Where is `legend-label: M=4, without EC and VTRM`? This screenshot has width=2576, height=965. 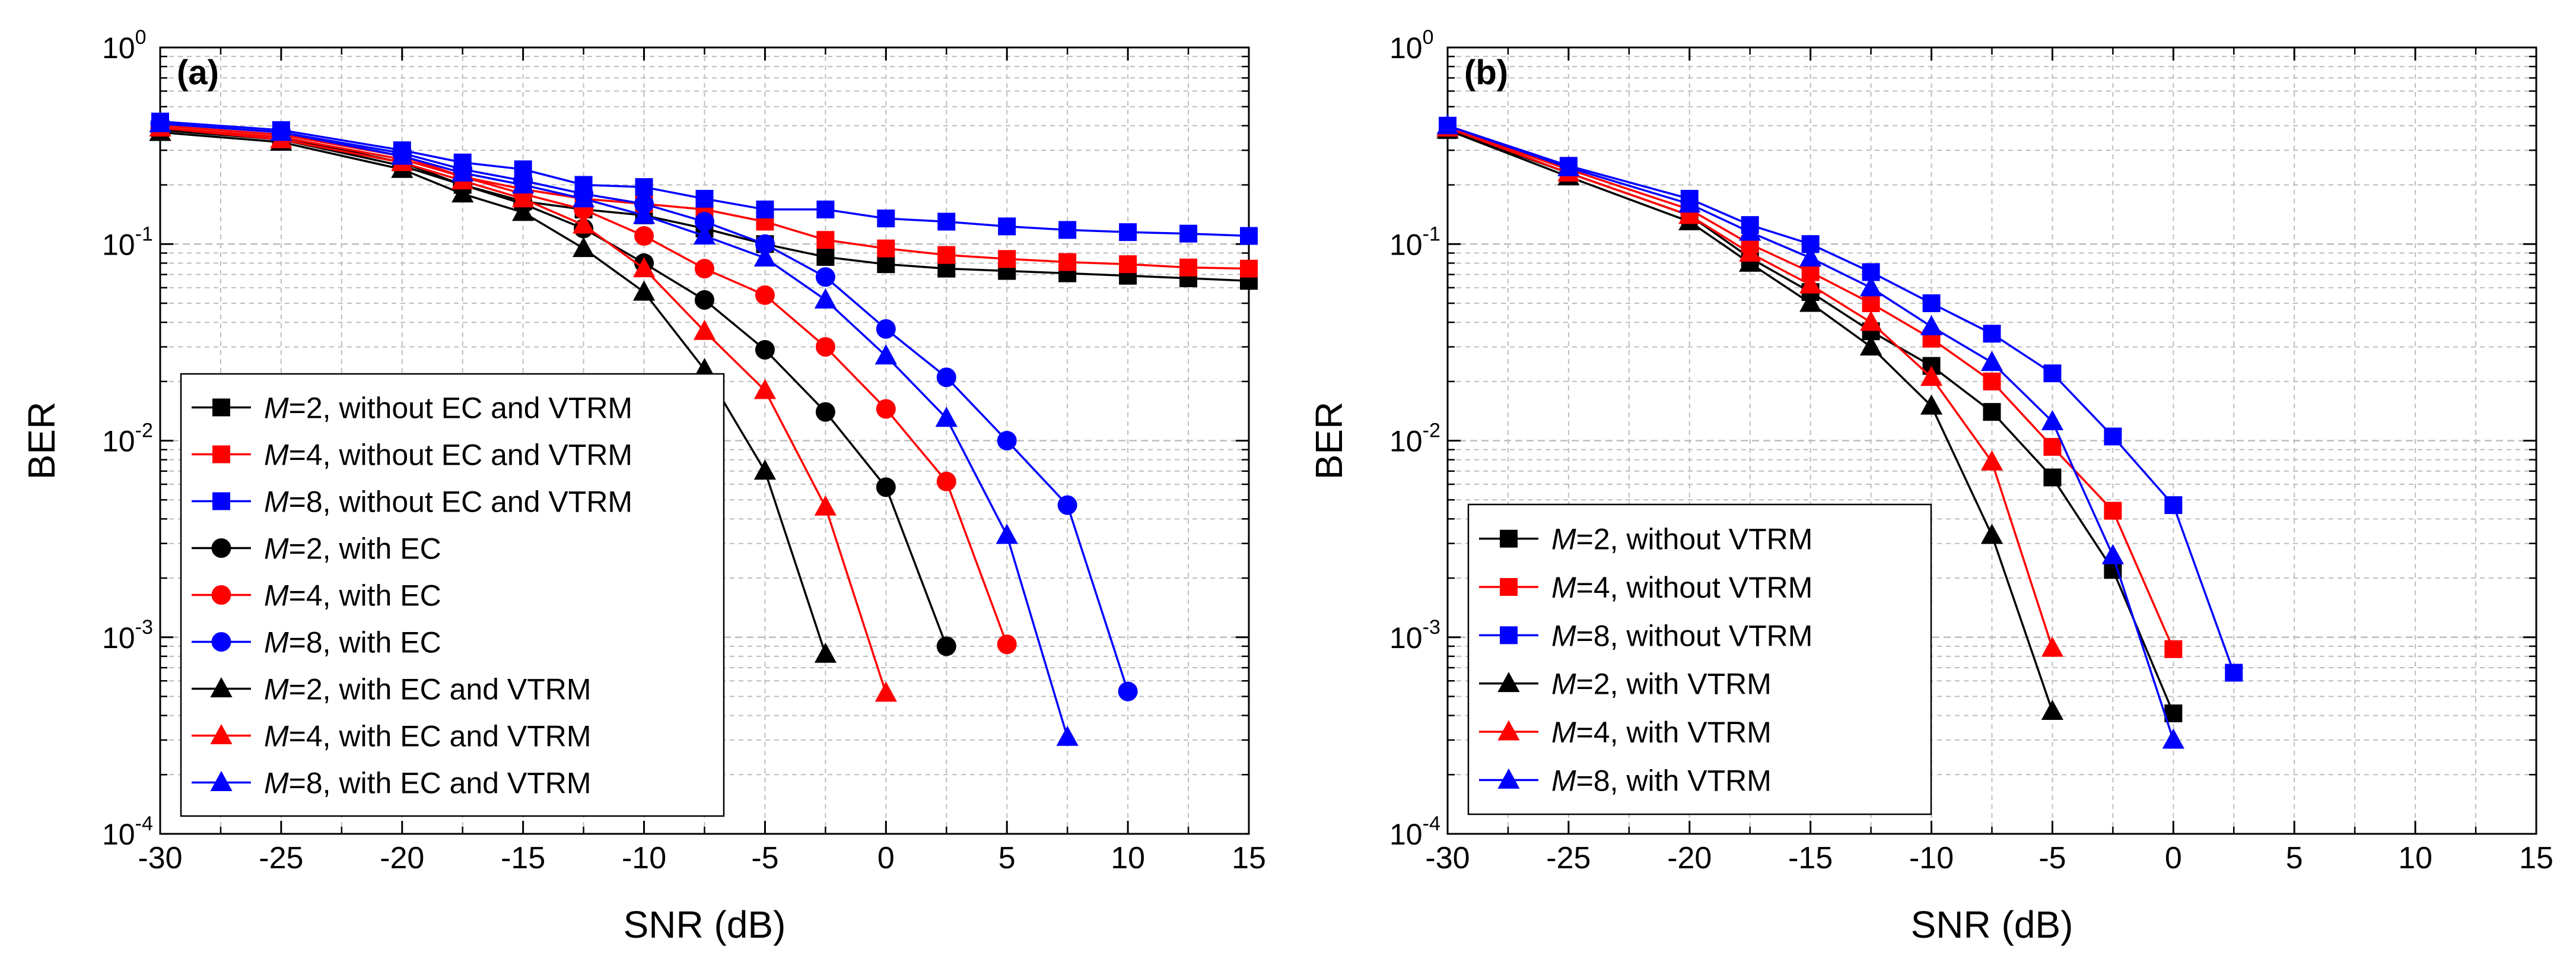
legend-label: M=4, without EC and VTRM is located at coordinates (448, 455).